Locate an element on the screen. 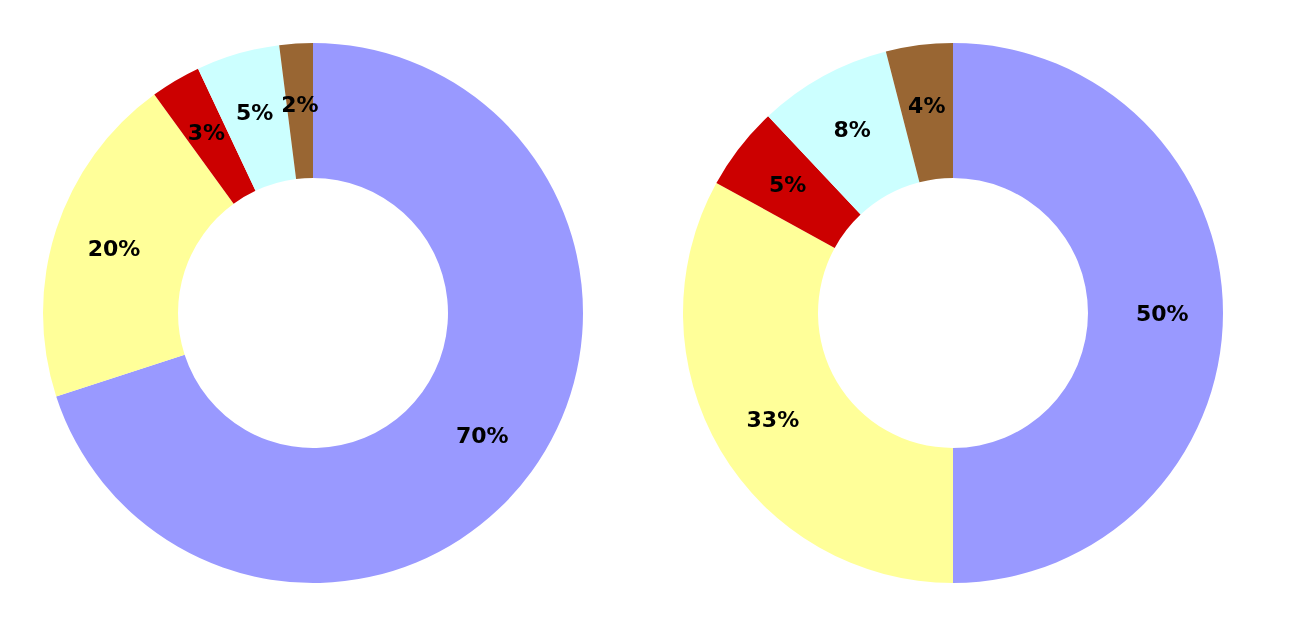  data-label: 3% is located at coordinates (206, 133).